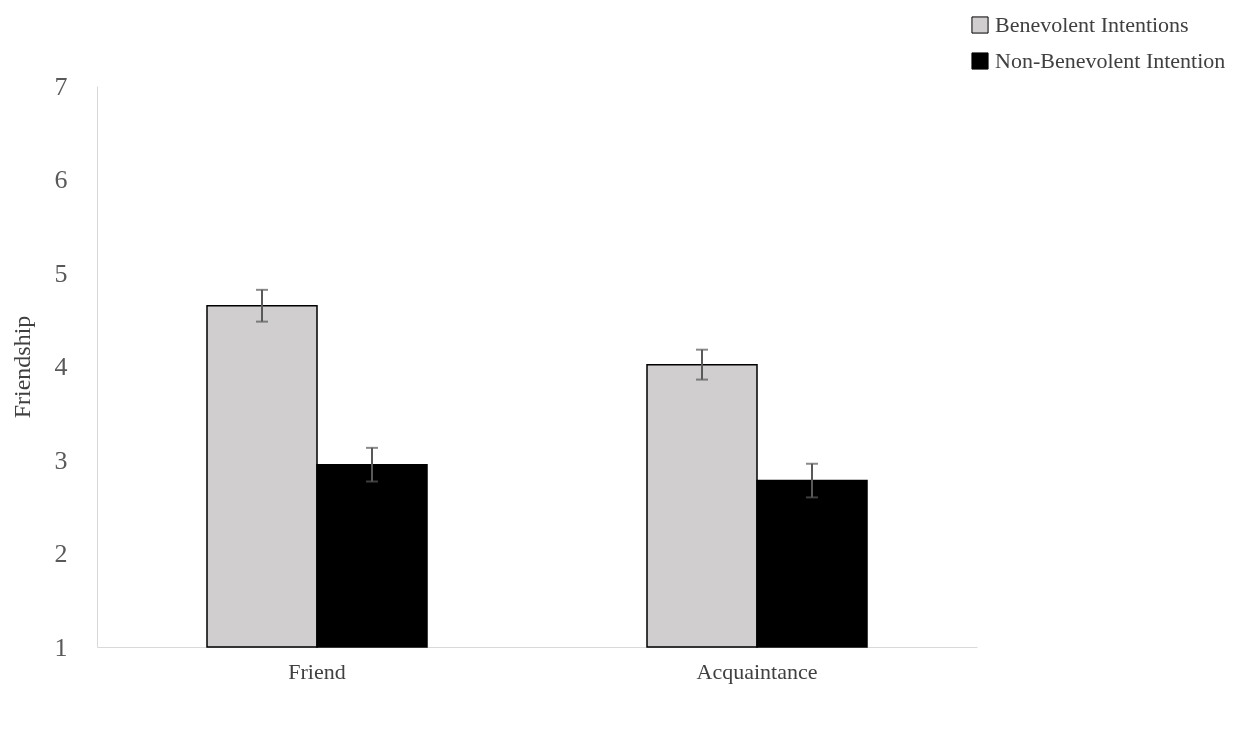  What do you see at coordinates (61, 273) in the screenshot?
I see `y-tick-label: 5` at bounding box center [61, 273].